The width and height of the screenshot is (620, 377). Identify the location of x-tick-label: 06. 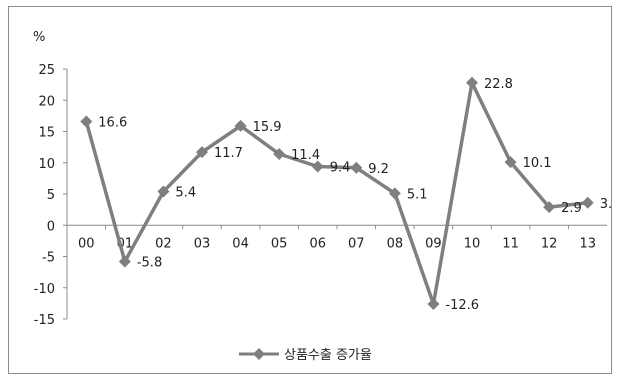
(317, 243).